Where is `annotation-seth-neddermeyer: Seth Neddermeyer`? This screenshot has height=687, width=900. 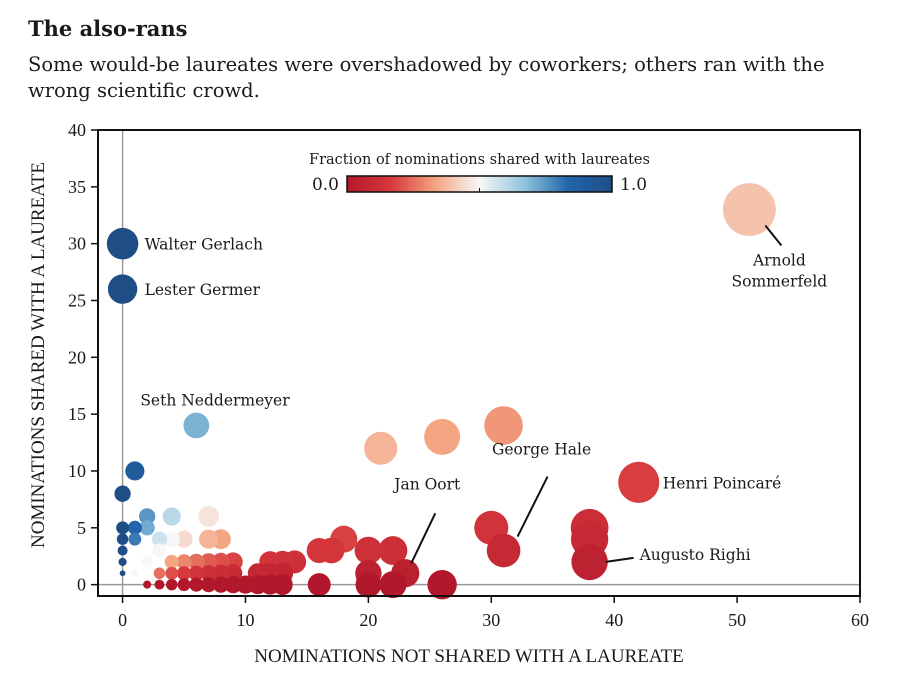 annotation-seth-neddermeyer: Seth Neddermeyer is located at coordinates (215, 401).